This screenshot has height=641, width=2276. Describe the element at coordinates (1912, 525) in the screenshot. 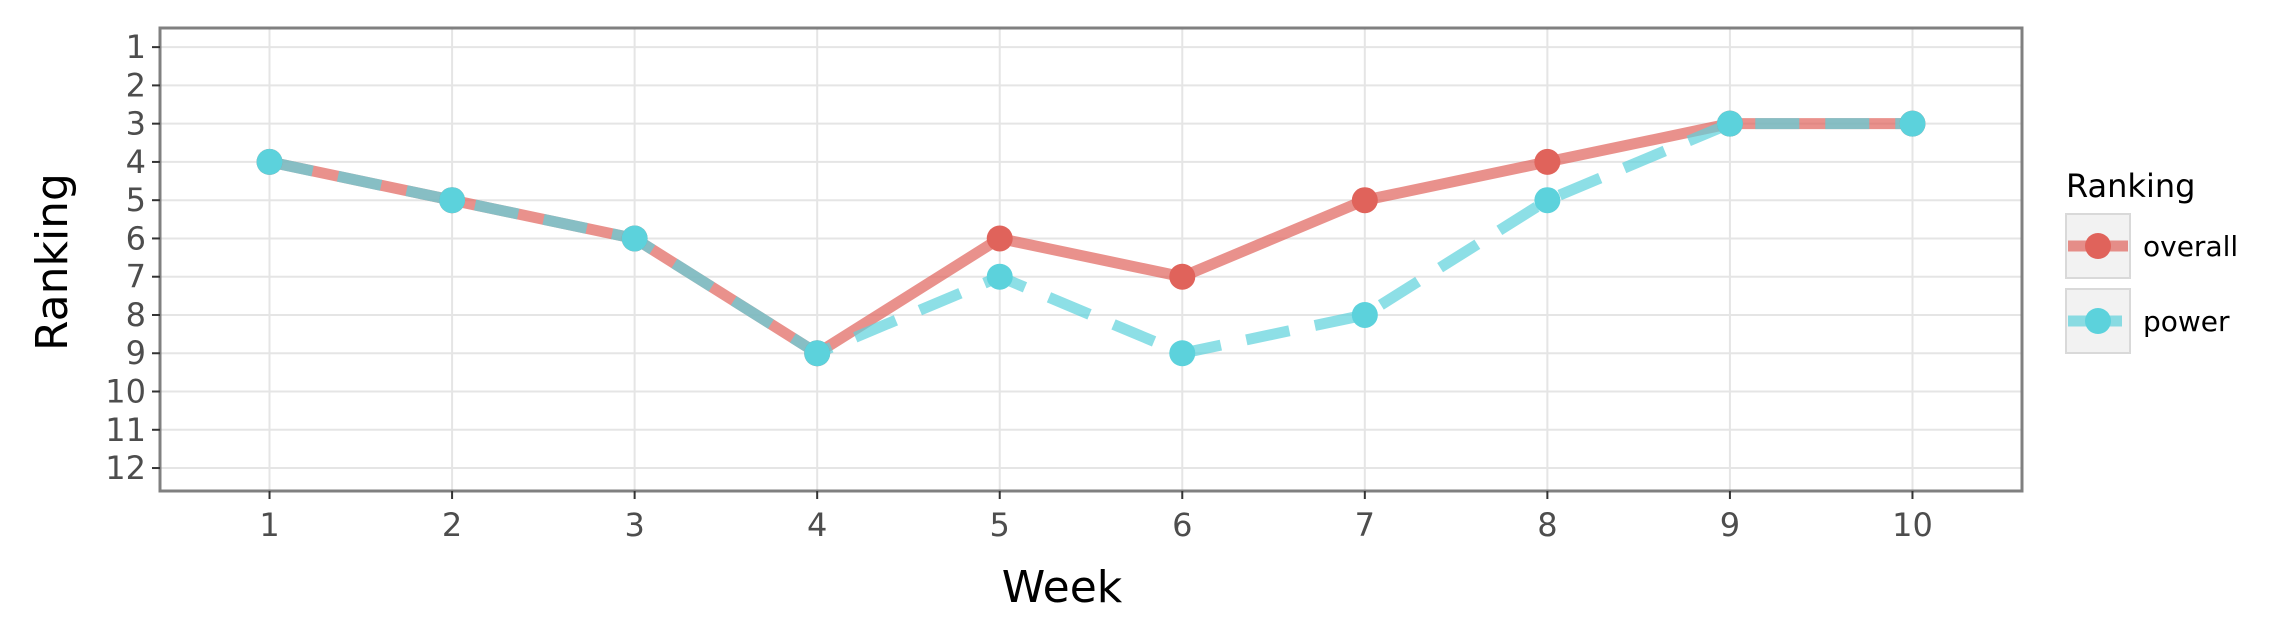

I see `x-tick-label: 10` at that location.